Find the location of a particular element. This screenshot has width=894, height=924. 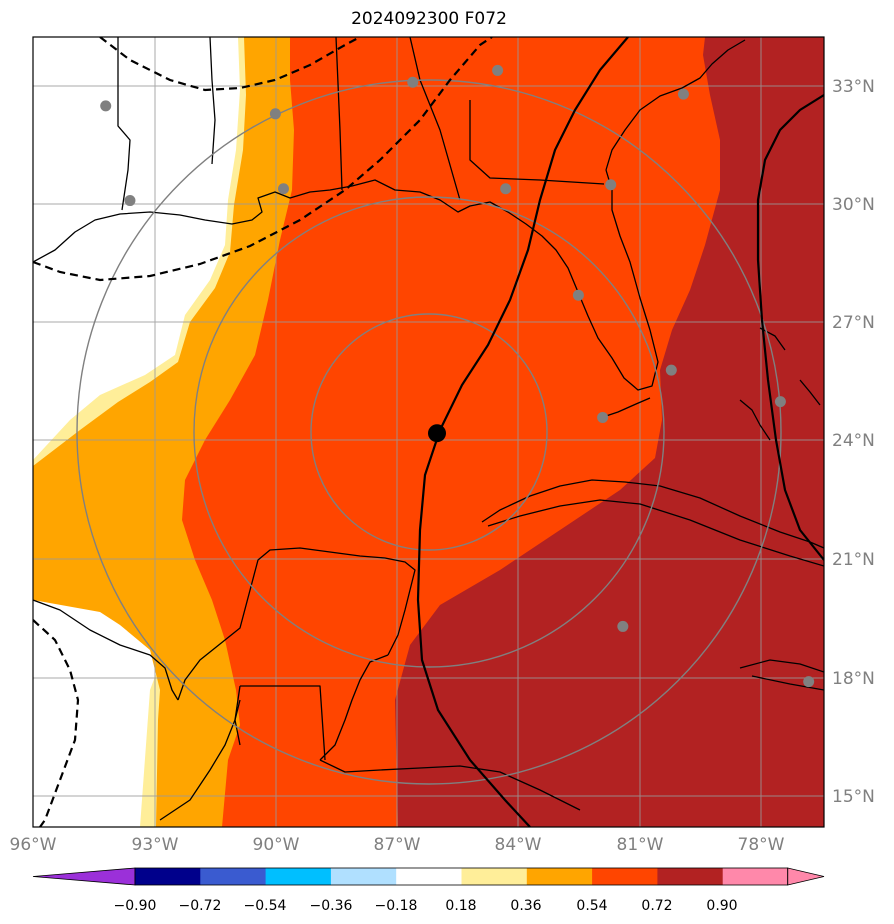

lon-label: 96°W is located at coordinates (33, 845).